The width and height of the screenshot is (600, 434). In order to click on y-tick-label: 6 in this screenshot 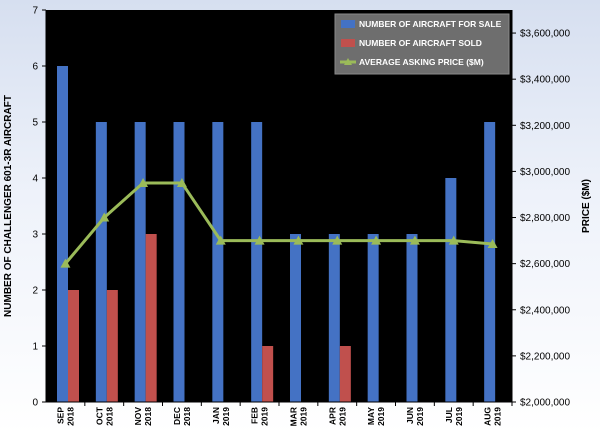, I will do `click(35, 67)`.